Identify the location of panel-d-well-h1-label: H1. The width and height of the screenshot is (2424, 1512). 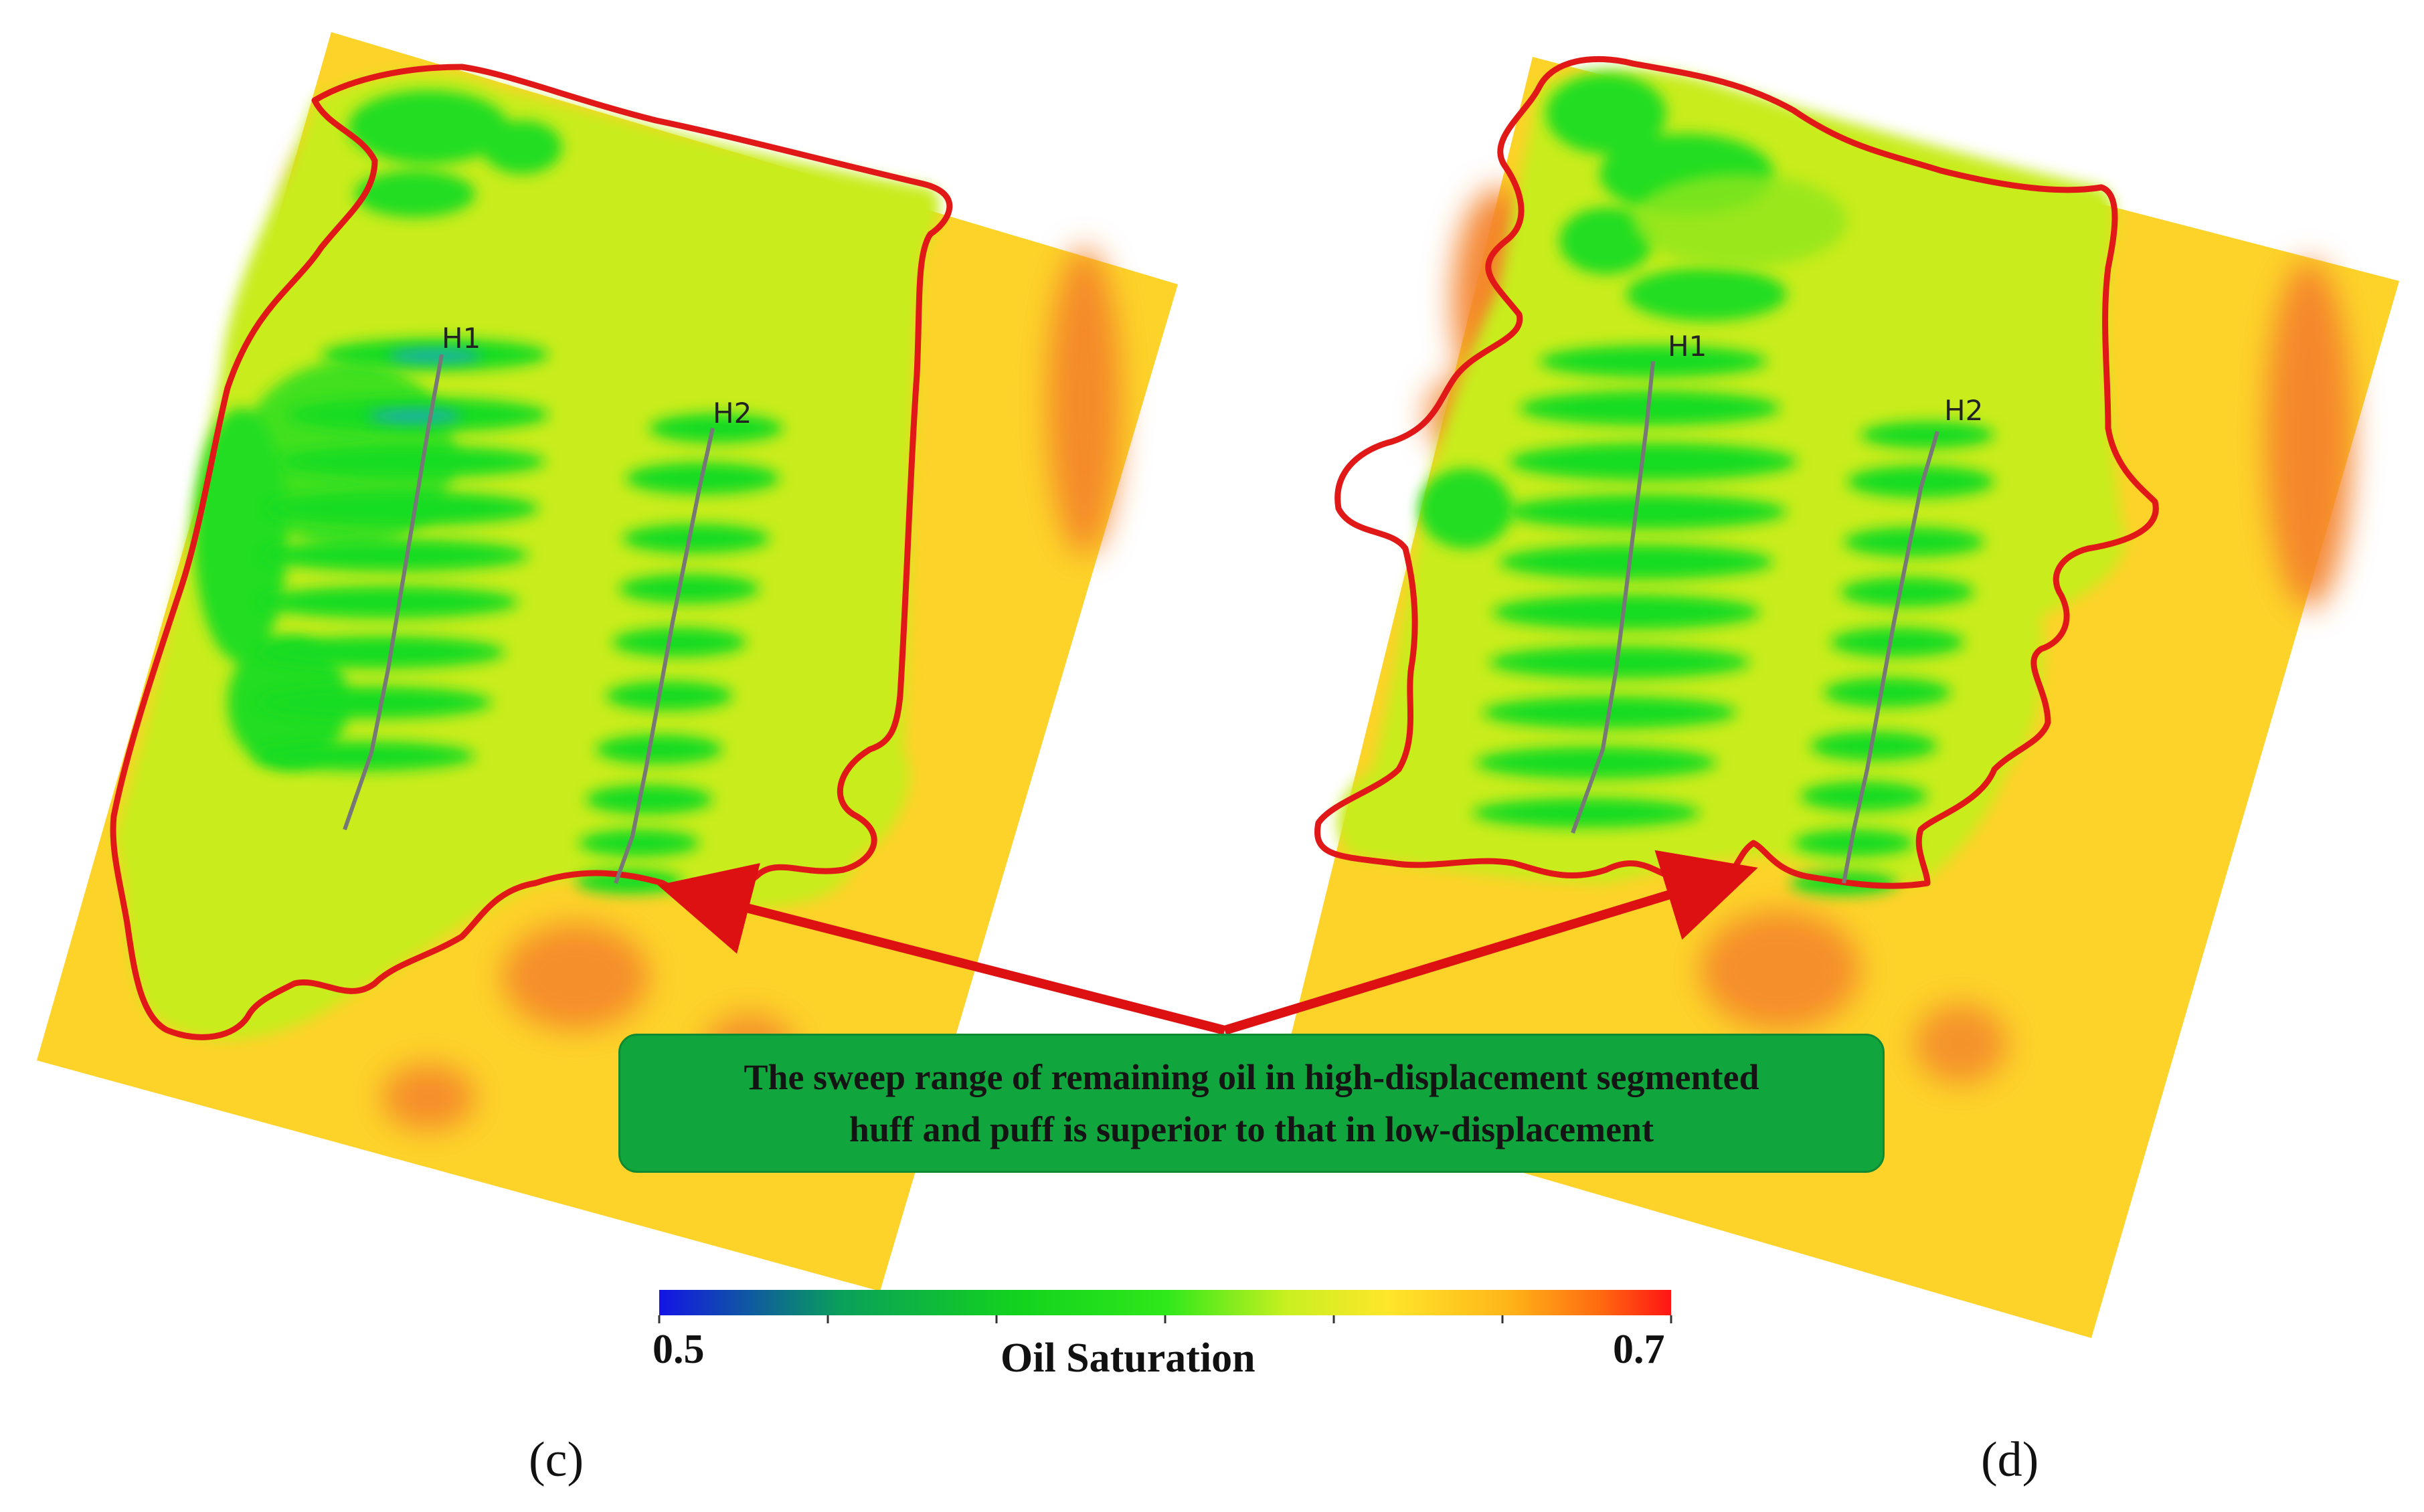
(1688, 346).